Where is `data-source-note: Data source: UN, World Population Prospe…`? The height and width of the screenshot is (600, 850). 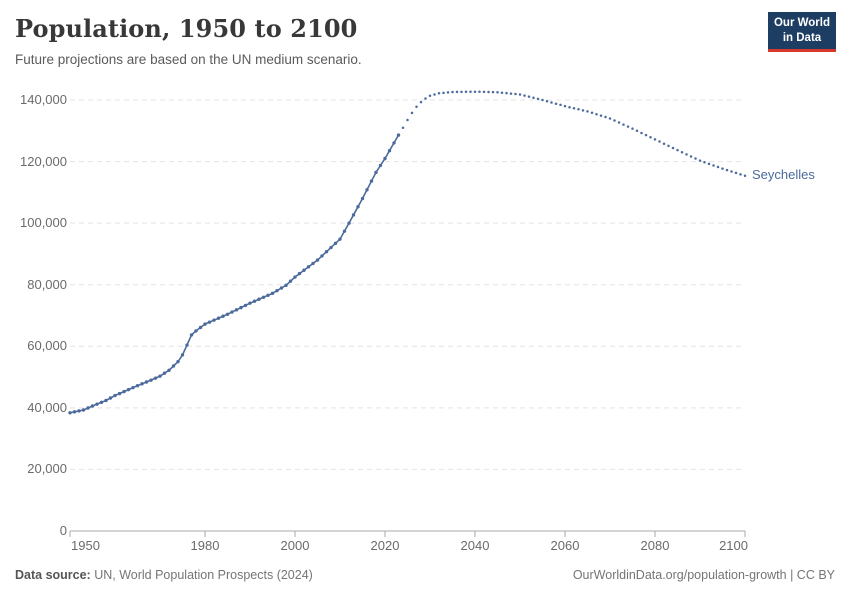 data-source-note: Data source: UN, World Population Prospe… is located at coordinates (164, 575).